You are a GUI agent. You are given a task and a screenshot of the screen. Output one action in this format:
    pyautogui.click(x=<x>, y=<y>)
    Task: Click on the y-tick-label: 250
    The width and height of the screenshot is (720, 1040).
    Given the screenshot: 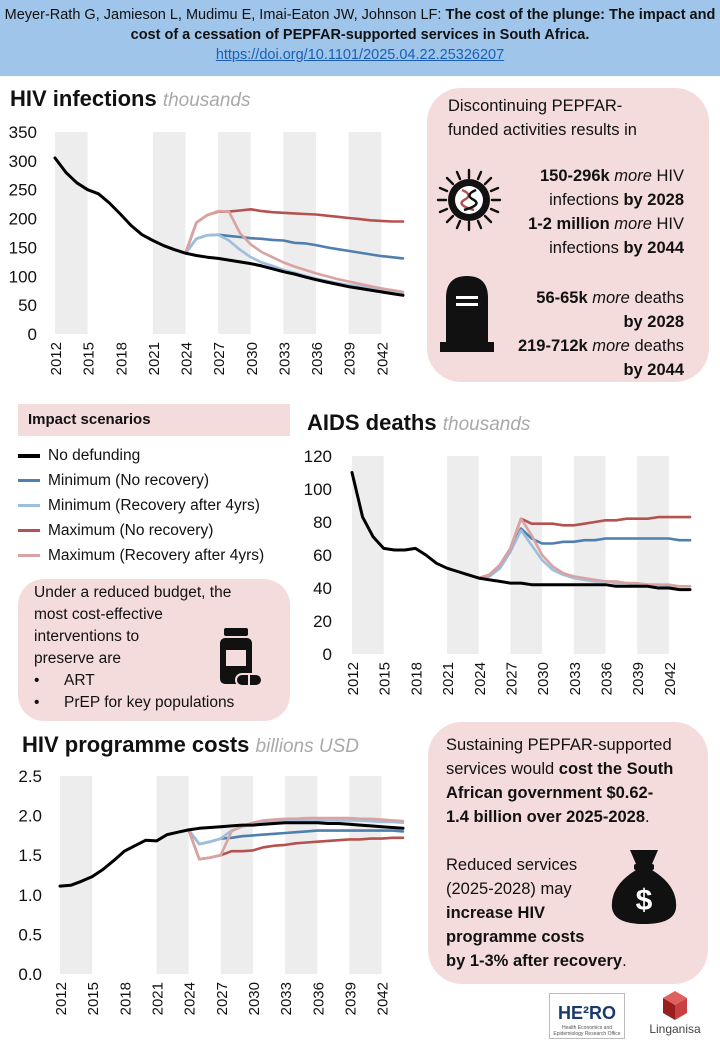 What is the action you would take?
    pyautogui.click(x=23, y=190)
    